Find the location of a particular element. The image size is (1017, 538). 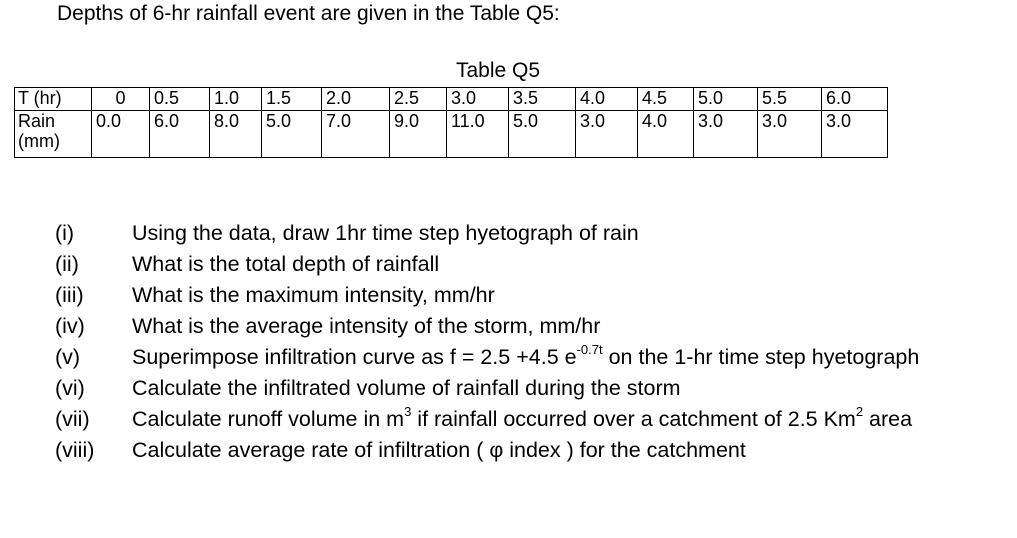

time-cell: 0.5 is located at coordinates (179, 99).